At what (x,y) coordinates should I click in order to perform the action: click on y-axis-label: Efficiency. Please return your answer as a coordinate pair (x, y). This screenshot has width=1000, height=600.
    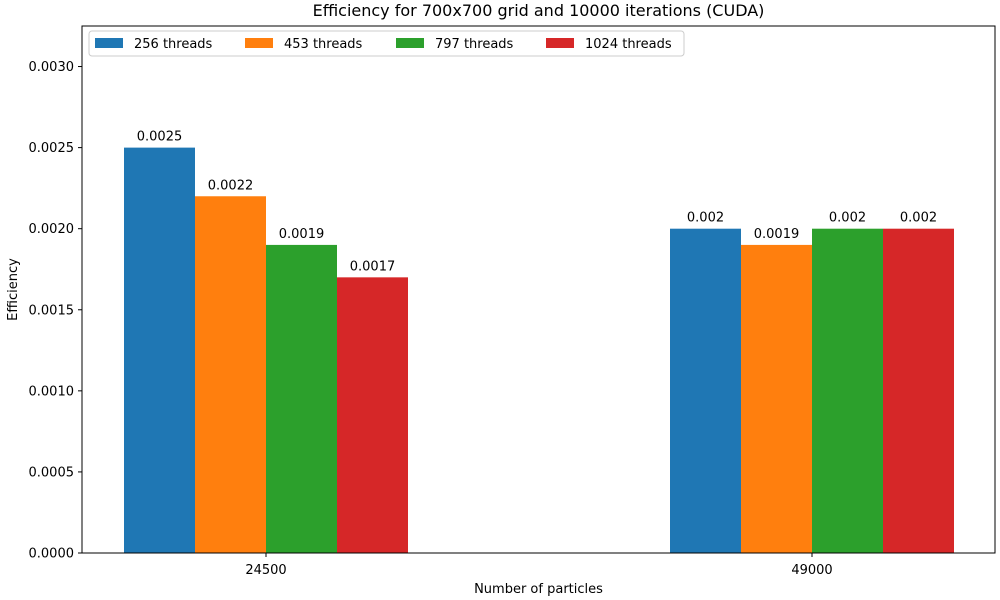
    Looking at the image, I should click on (13, 289).